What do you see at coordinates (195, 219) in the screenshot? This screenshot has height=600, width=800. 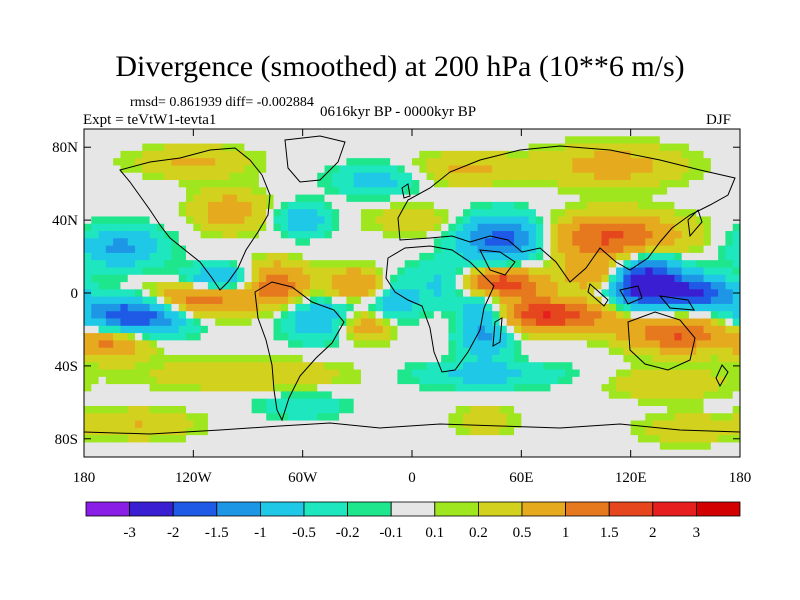 I see `coastline-north-america` at bounding box center [195, 219].